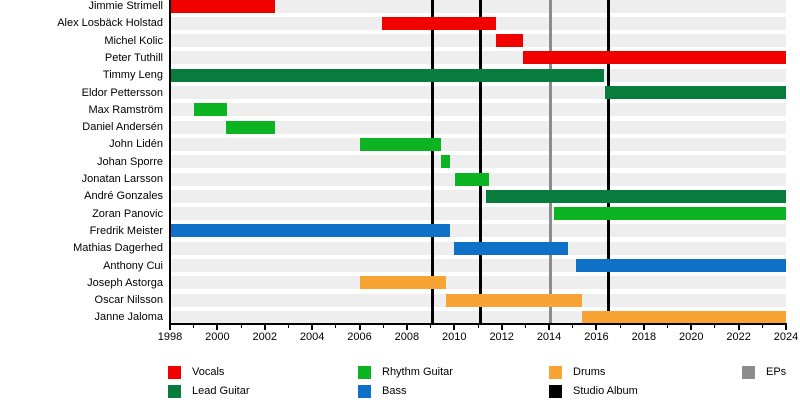 Image resolution: width=800 pixels, height=404 pixels. What do you see at coordinates (132, 75) in the screenshot?
I see `member-name-label: Timmy Leng` at bounding box center [132, 75].